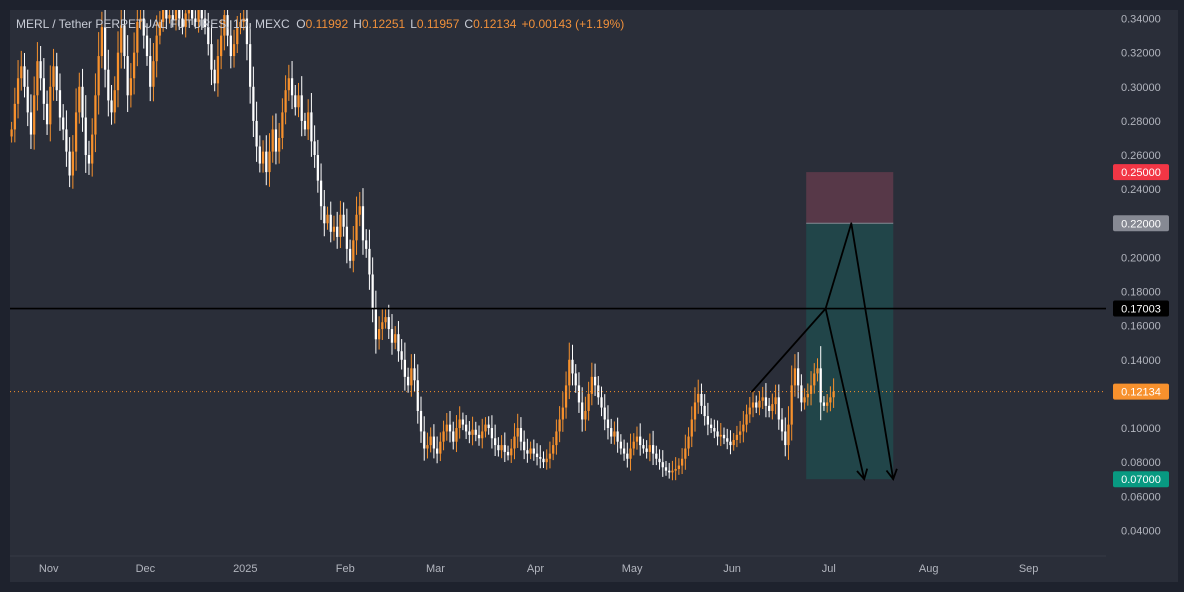 The height and width of the screenshot is (592, 1184). I want to click on take-profit-zone, so click(850, 351).